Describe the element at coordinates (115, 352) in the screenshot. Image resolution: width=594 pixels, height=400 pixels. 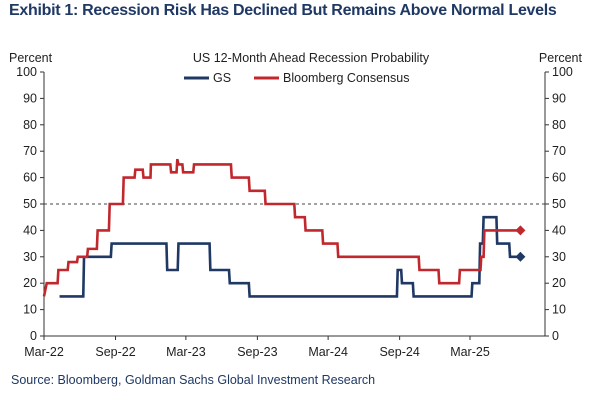
I see `x-tick-label: Sep-22` at that location.